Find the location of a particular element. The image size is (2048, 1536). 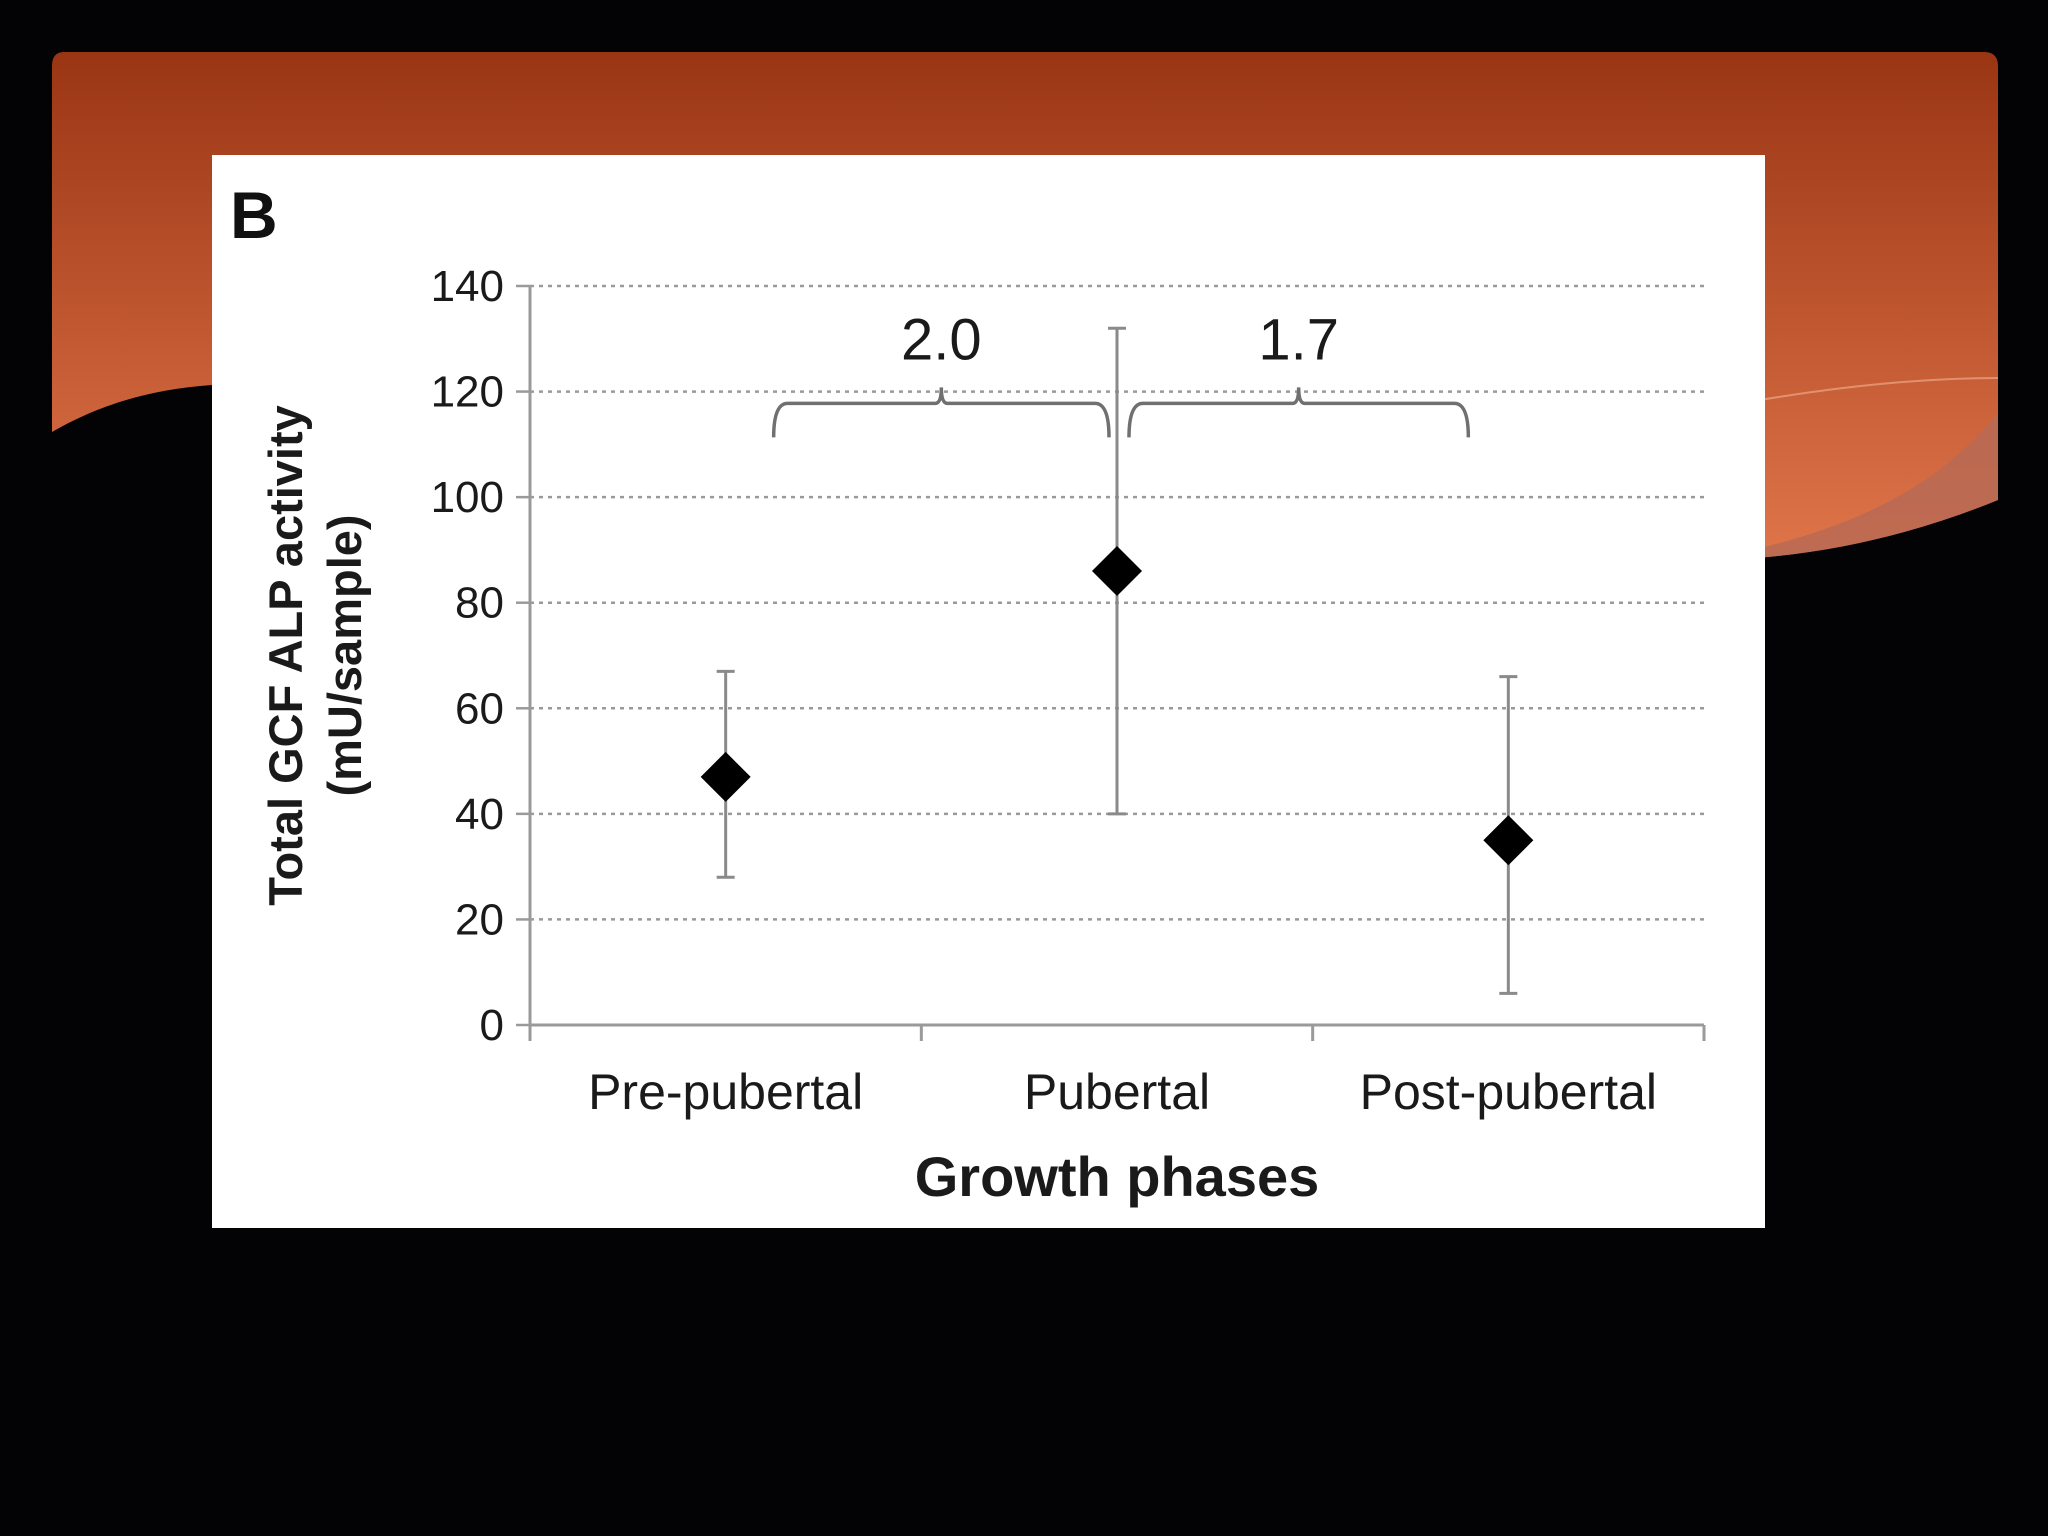

y-tick-label: 140 is located at coordinates (467, 286).